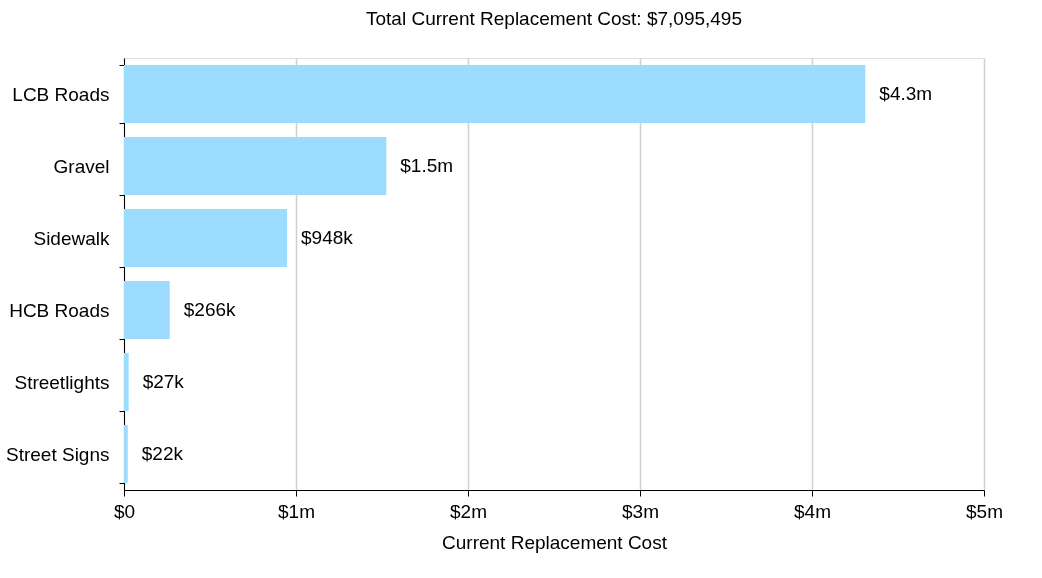  I want to click on x-tick-label: $2m, so click(468, 511).